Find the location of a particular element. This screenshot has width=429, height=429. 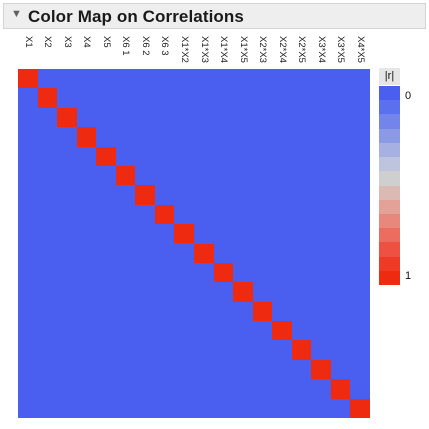

column-label: X1 is located at coordinates (27, 53).